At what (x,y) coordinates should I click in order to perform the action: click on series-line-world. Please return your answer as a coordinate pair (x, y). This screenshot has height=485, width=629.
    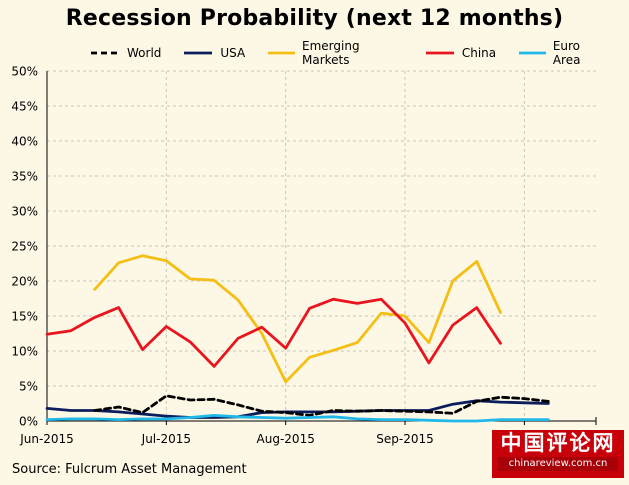
    Looking at the image, I should click on (321, 405).